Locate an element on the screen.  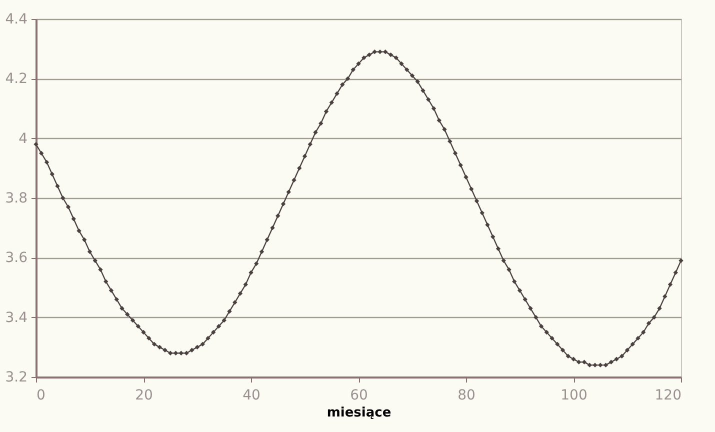
x-tick-label: 120 is located at coordinates (668, 396).